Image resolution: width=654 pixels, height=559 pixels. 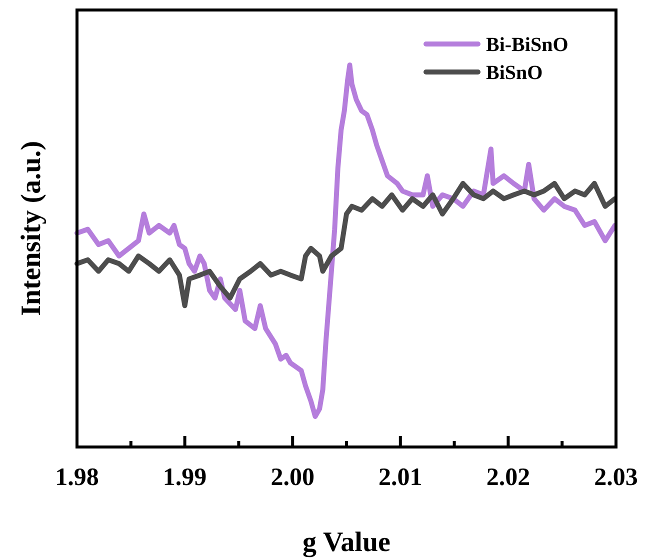 I want to click on legend-label: BiSnO, so click(x=514, y=73).